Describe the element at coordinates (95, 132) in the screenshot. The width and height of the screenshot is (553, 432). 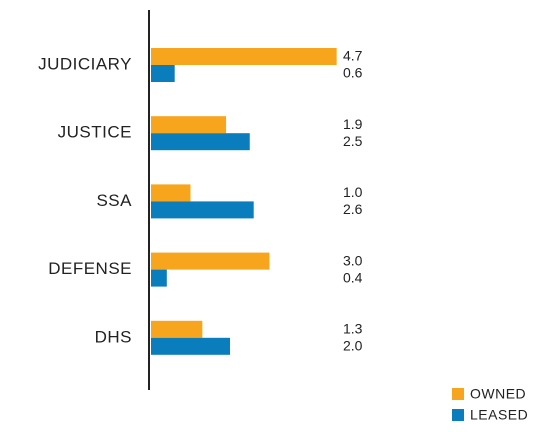
I see `category-label: JUSTICE` at that location.